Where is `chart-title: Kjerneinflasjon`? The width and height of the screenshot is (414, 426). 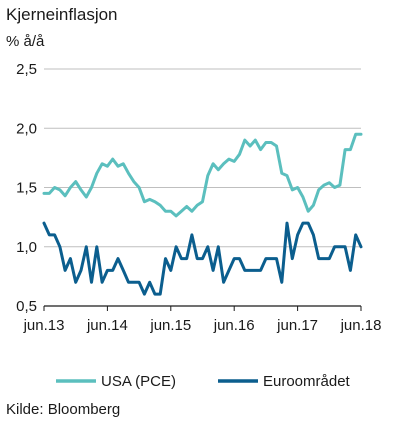
chart-title: Kjerneinflasjon is located at coordinates (62, 14).